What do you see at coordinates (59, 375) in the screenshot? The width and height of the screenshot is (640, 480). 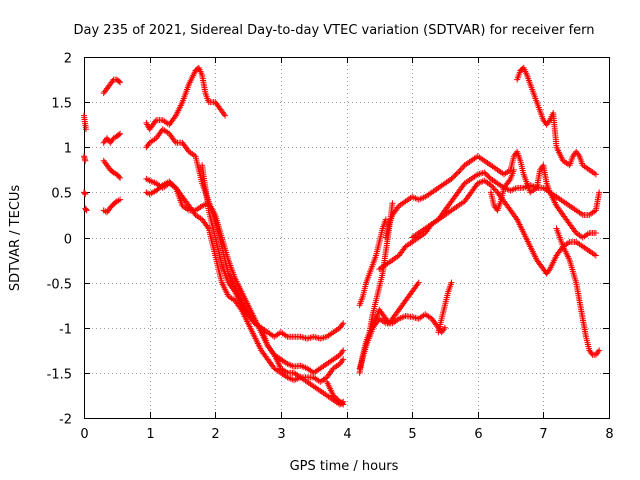 I see `y-tick-label: -1.5` at bounding box center [59, 375].